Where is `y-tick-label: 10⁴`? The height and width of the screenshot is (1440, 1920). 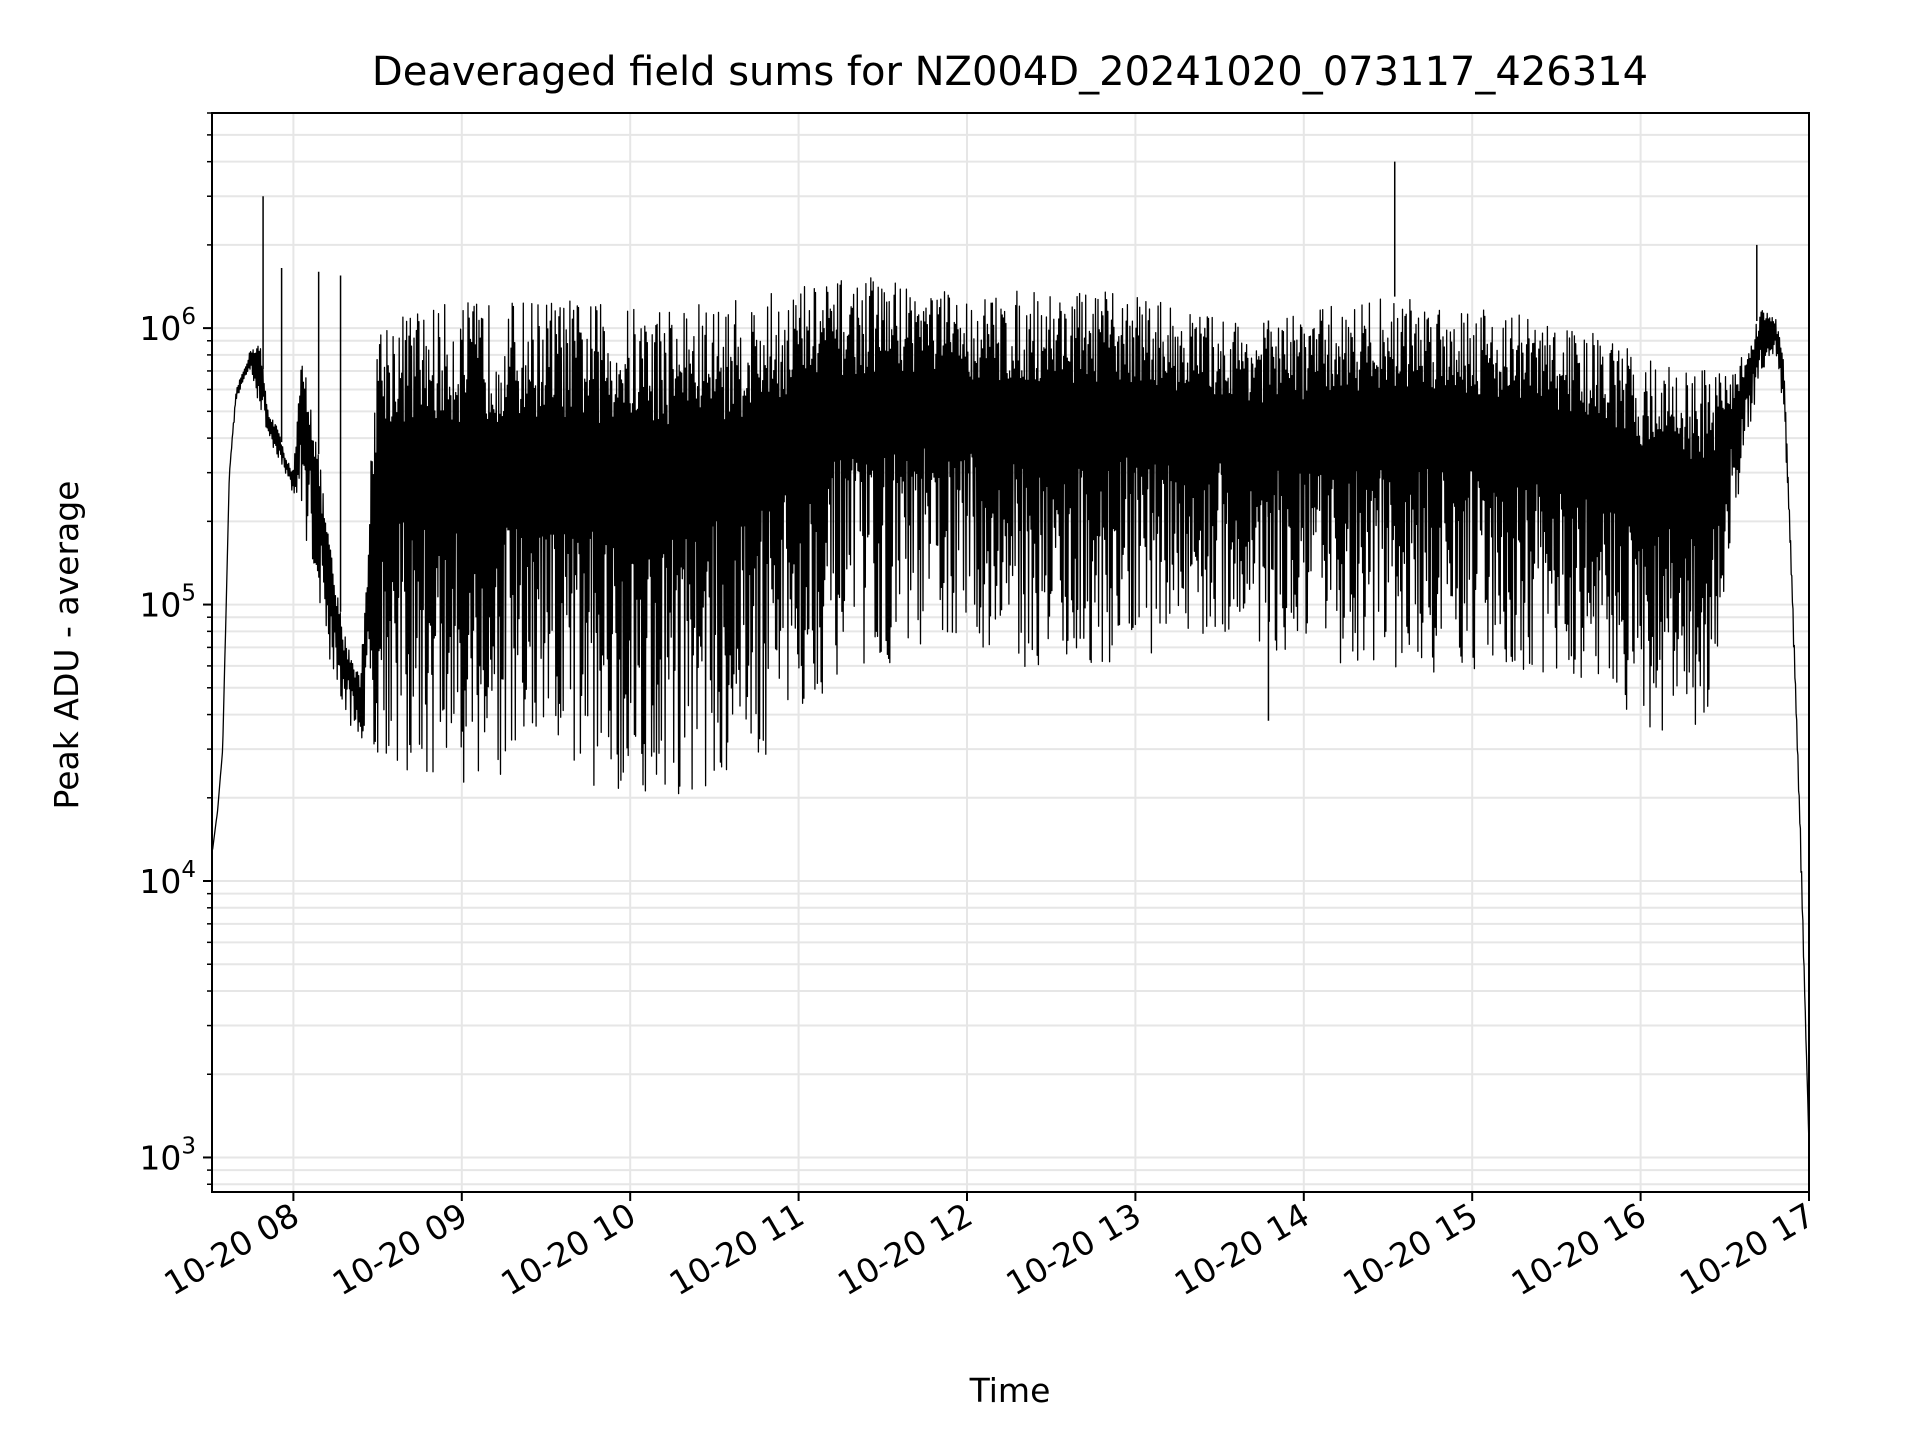
y-tick-label: 10⁴ is located at coordinates (167, 879).